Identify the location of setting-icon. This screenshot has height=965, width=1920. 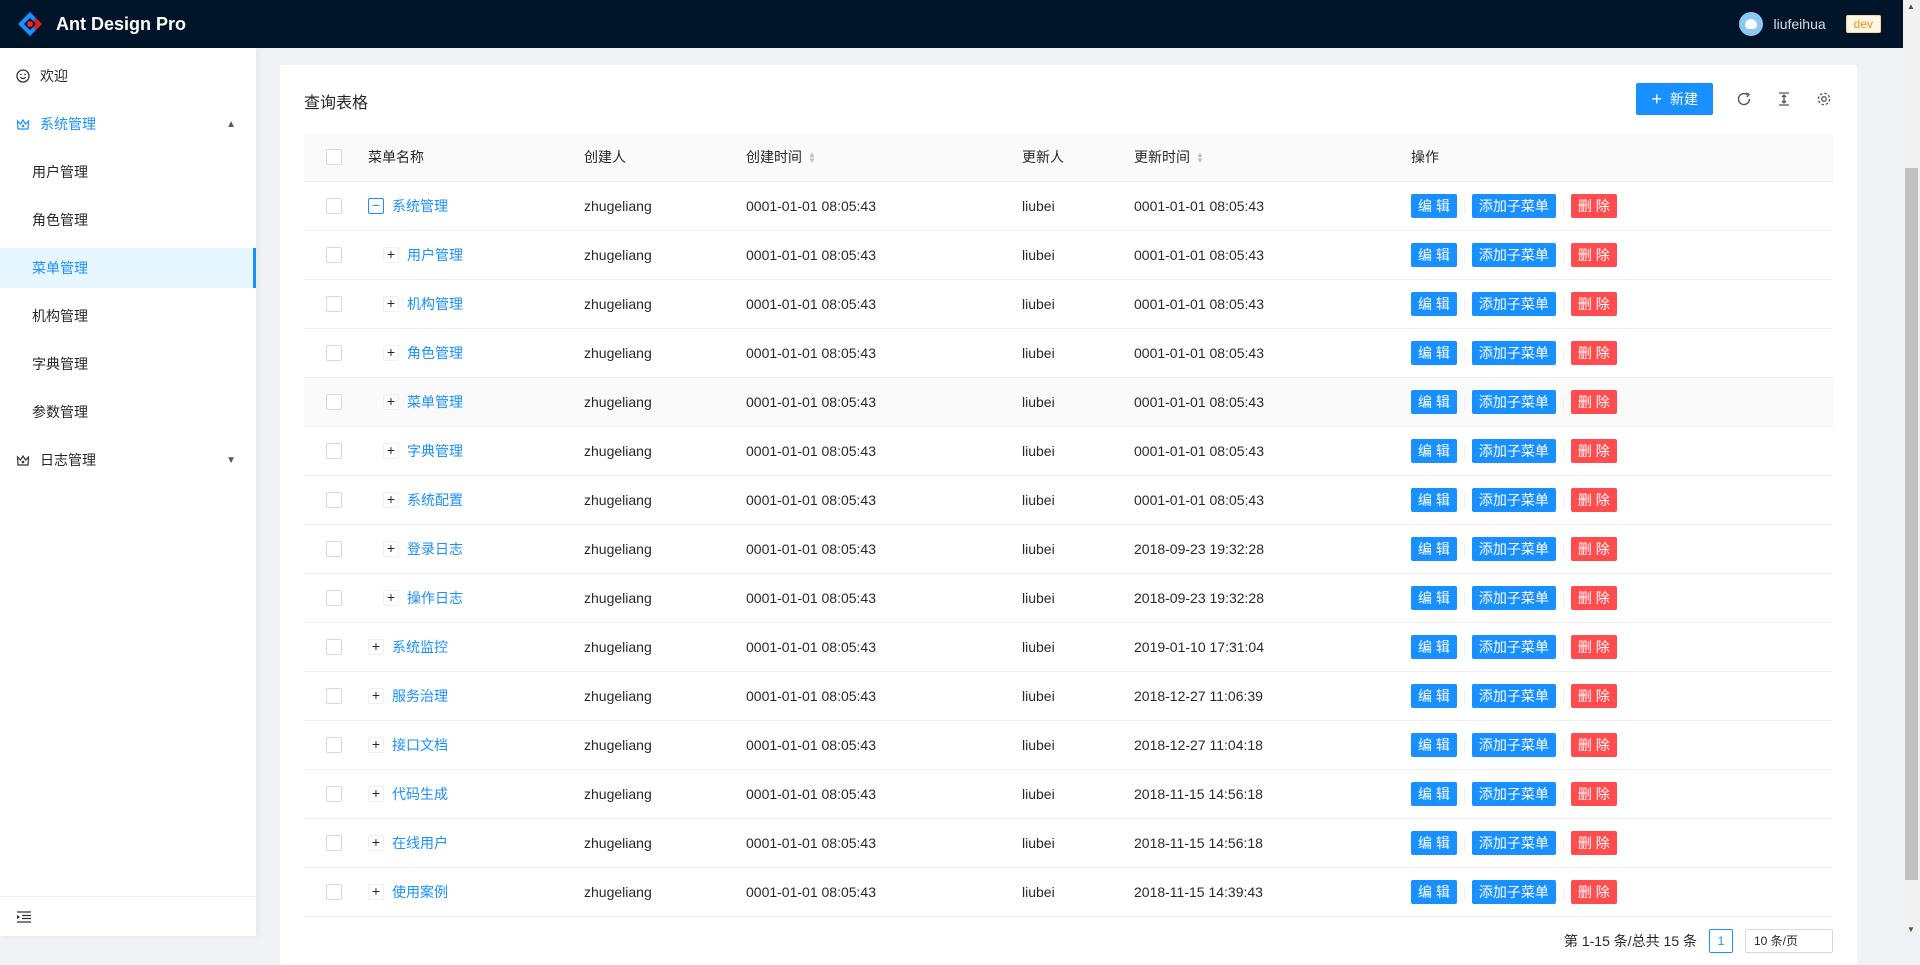
(1824, 99).